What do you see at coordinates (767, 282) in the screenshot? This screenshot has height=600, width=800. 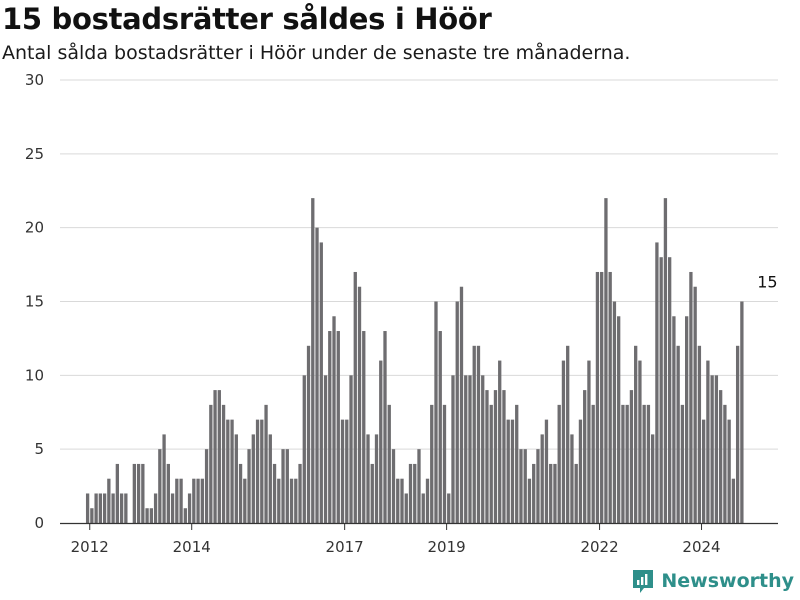 I see `highlight-value-label: 15` at bounding box center [767, 282].